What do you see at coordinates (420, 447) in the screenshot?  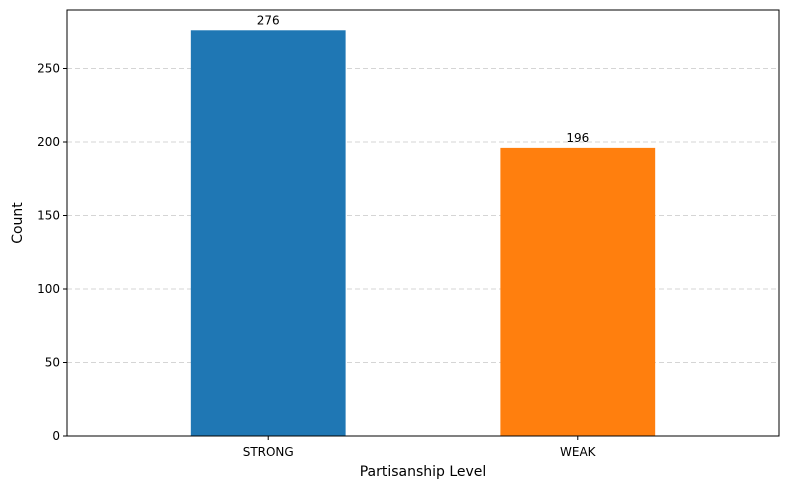 I see `x-axis-ticks: STRONG WEAK` at bounding box center [420, 447].